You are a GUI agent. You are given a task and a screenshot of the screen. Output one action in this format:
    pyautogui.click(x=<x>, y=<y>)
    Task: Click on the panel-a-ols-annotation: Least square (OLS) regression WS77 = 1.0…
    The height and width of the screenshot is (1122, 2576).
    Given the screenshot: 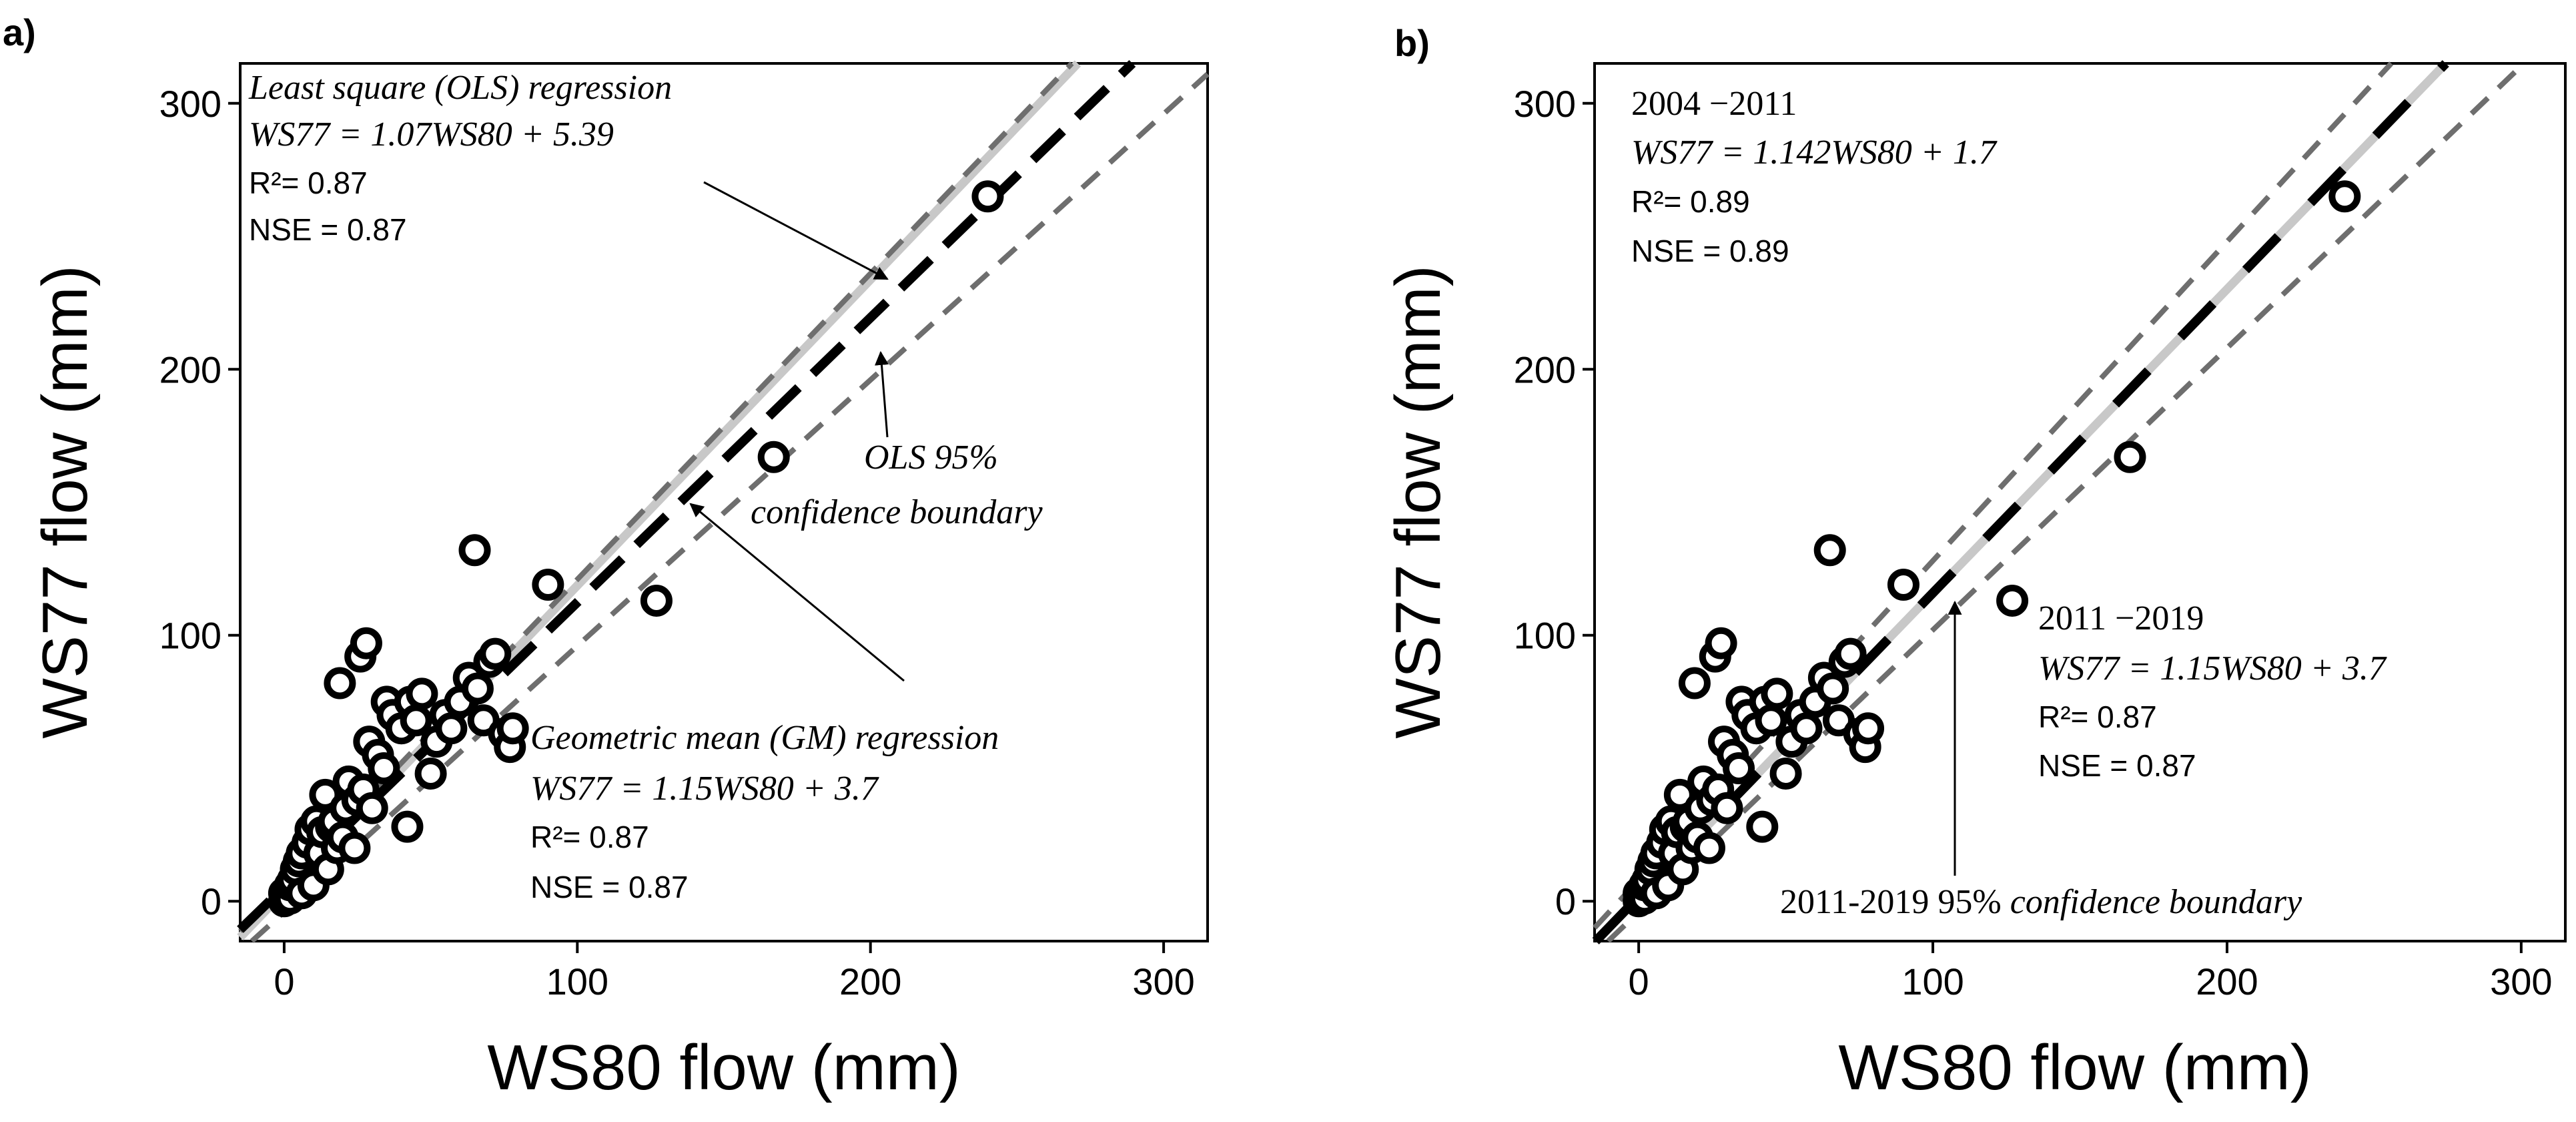 What is the action you would take?
    pyautogui.click(x=460, y=158)
    